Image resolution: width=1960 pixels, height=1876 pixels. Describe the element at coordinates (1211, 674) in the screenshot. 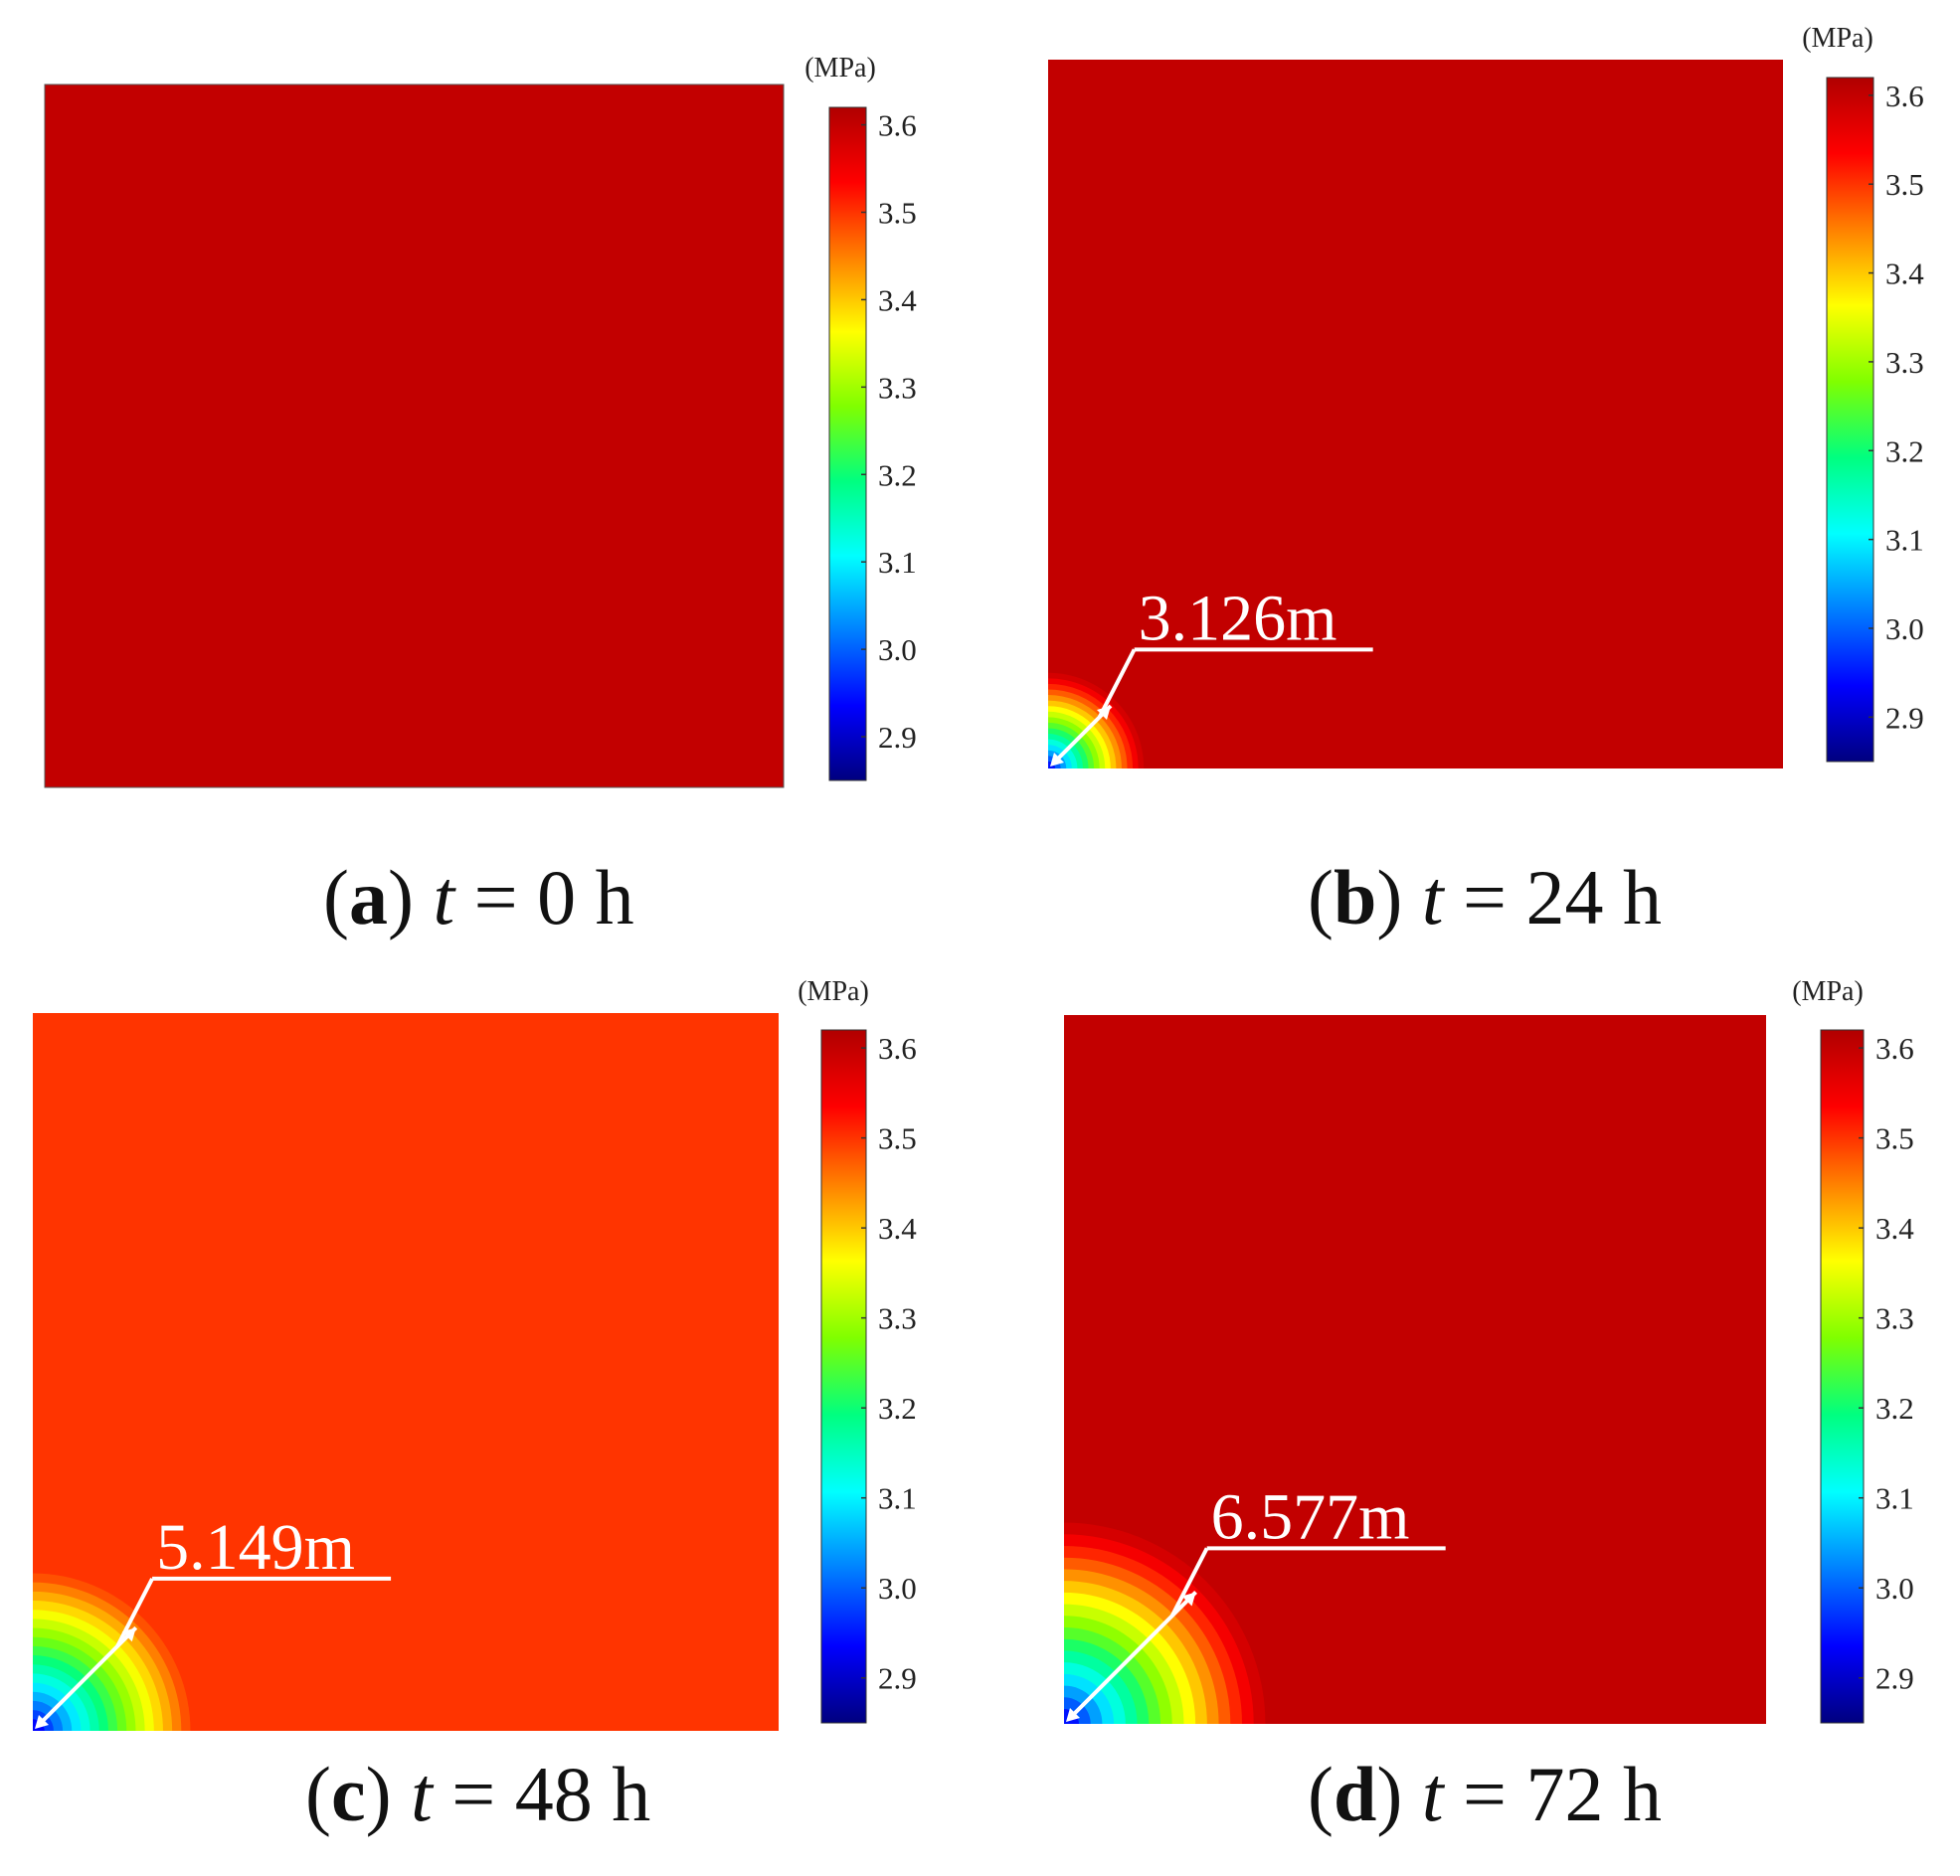

I see `radius-annotation: 3.126m` at that location.